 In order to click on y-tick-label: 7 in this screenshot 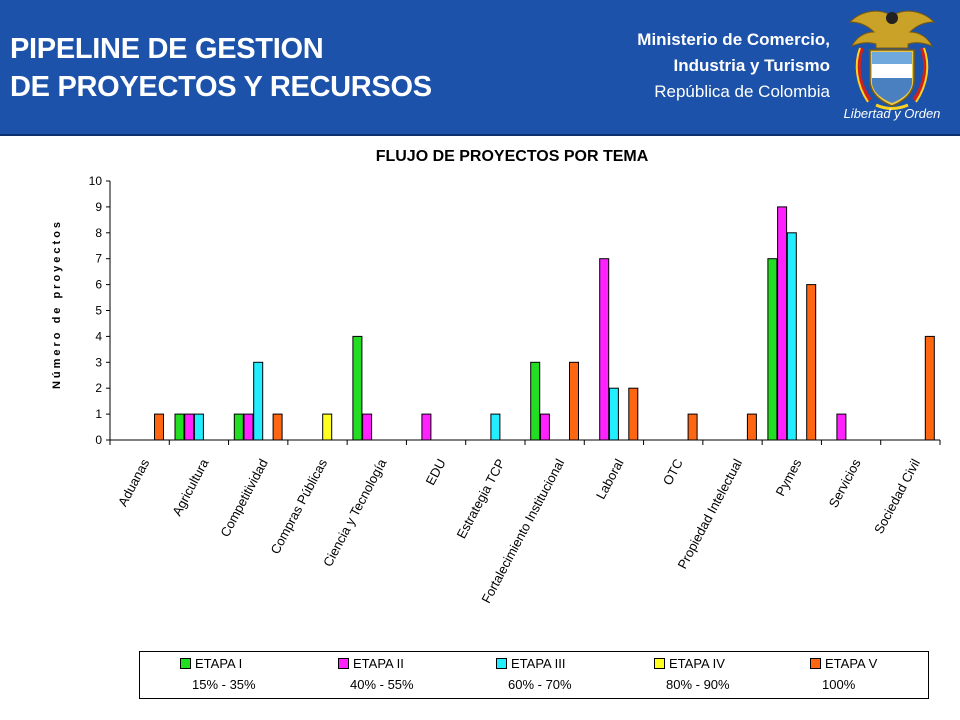, I will do `click(98, 259)`.